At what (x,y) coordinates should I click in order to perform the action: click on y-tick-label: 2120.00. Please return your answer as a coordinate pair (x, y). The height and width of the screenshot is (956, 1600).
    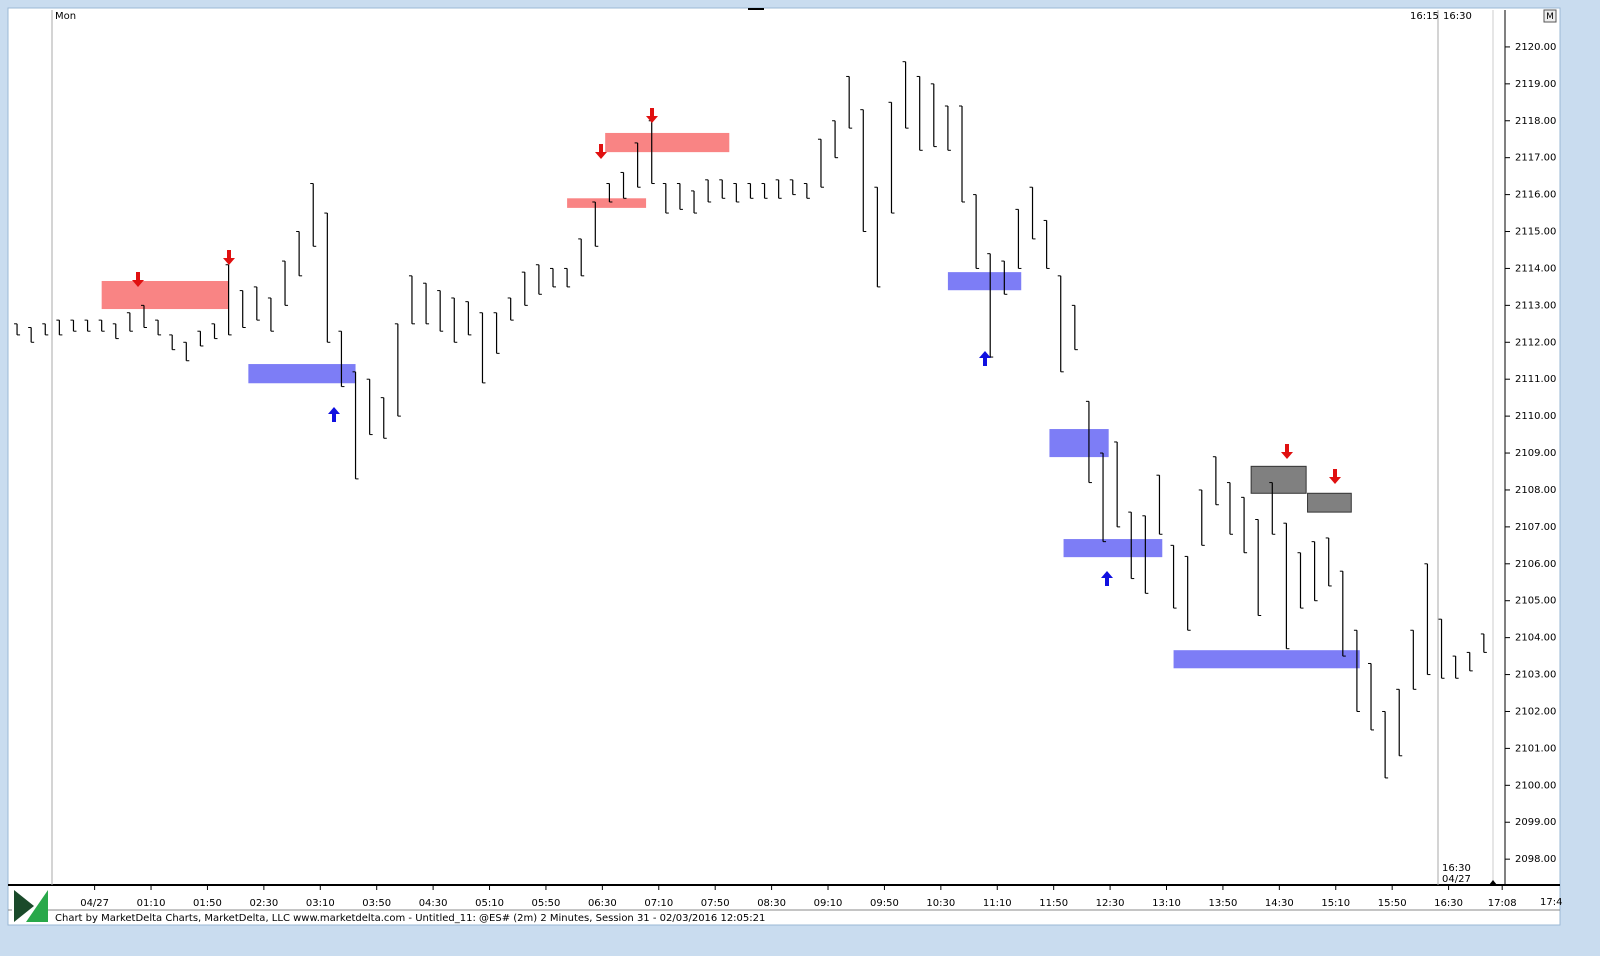
    Looking at the image, I should click on (1535, 47).